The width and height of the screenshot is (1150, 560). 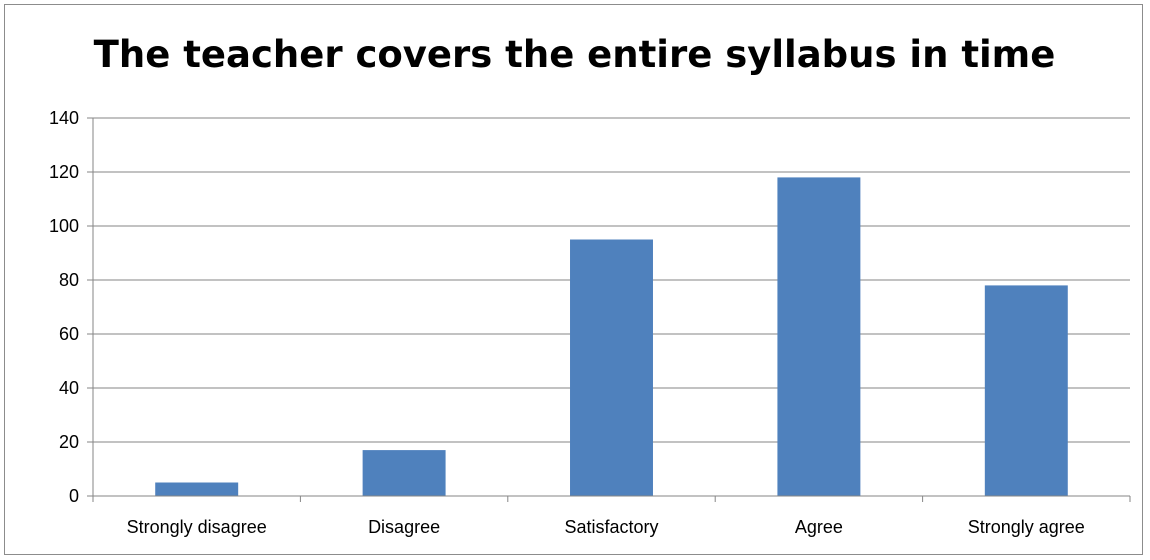 I want to click on y-tick-label: 40, so click(x=69, y=388).